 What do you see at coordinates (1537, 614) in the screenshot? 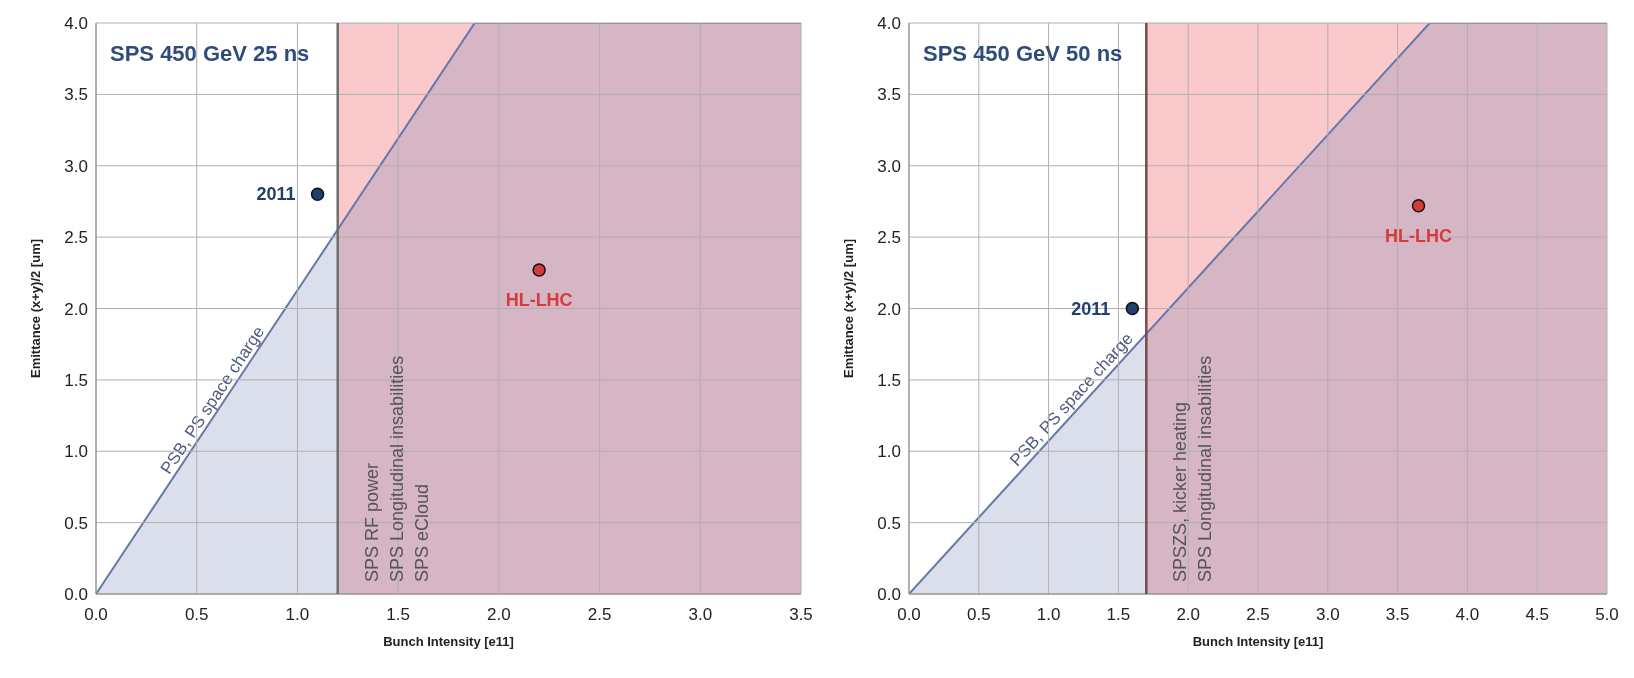
I see `x-tick-label: 4.5` at bounding box center [1537, 614].